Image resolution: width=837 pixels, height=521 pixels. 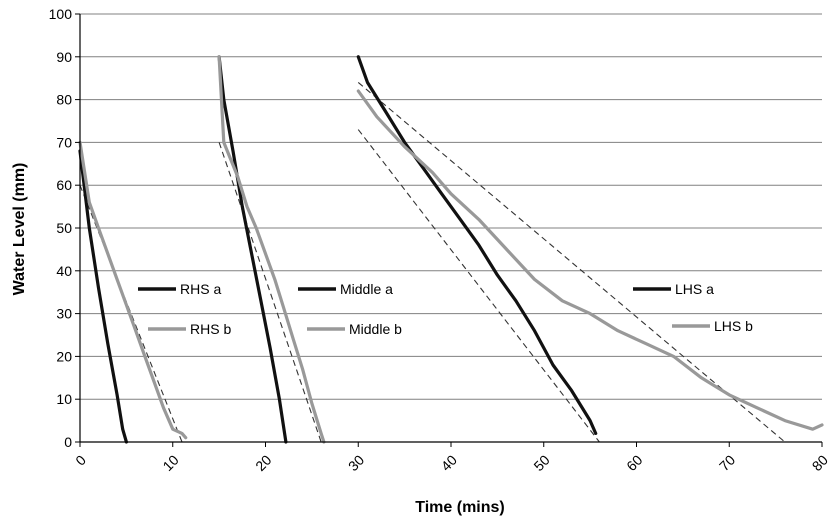 What do you see at coordinates (460, 507) in the screenshot?
I see `x-axis-title: Time (mins)` at bounding box center [460, 507].